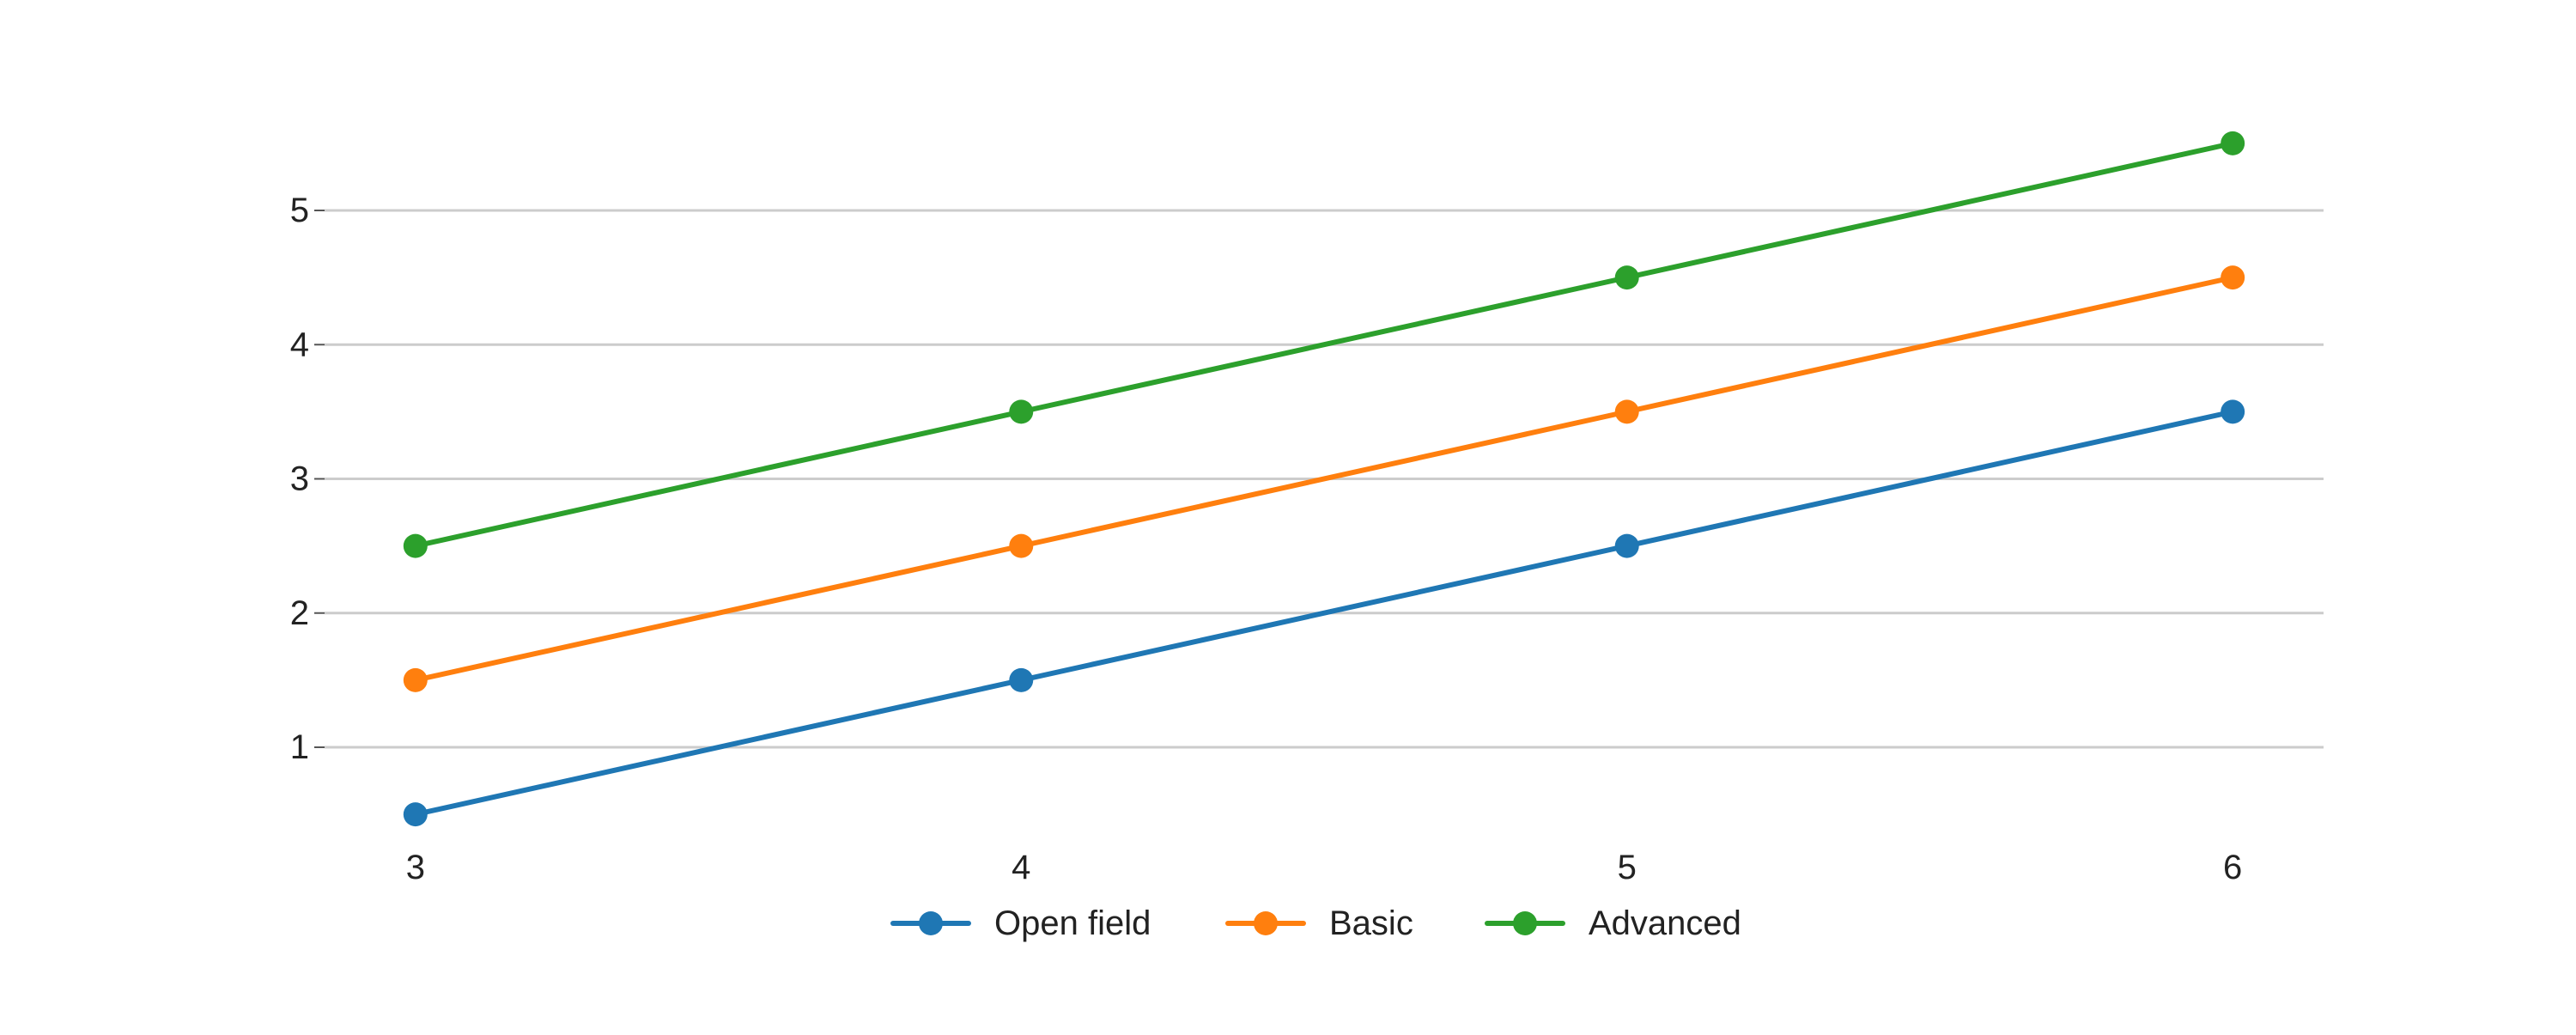 This screenshot has height=1035, width=2576. I want to click on x-axis-ticks: 3 4 5 6, so click(1324, 867).